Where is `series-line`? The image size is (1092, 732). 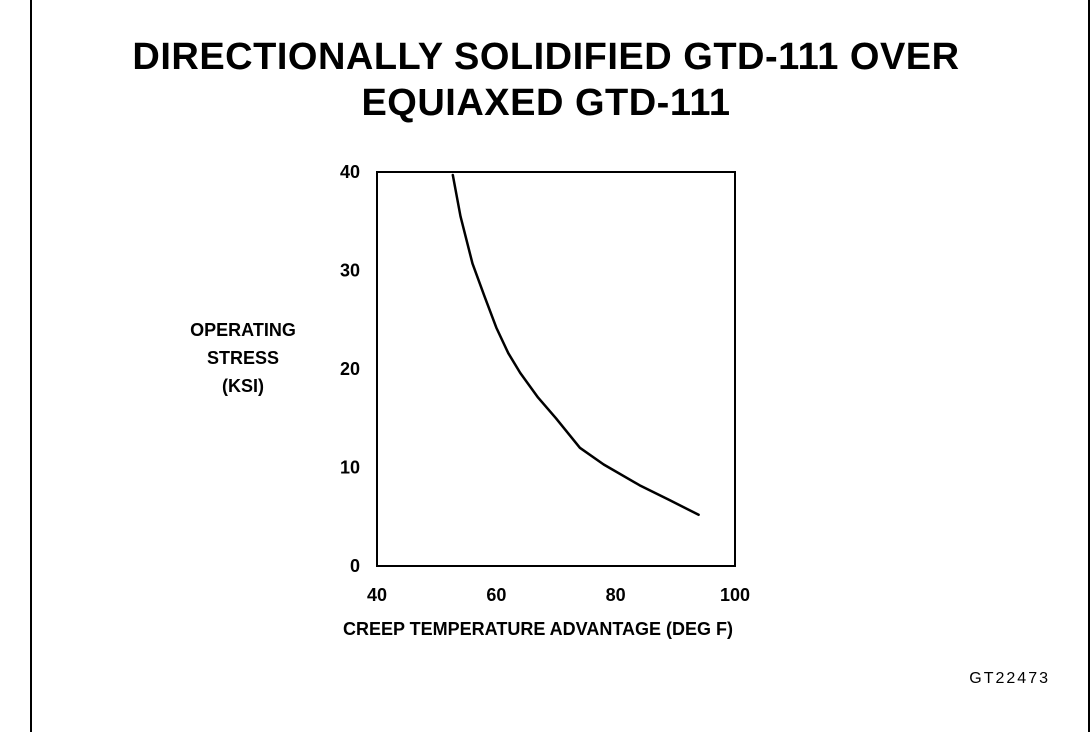 series-line is located at coordinates (575, 345).